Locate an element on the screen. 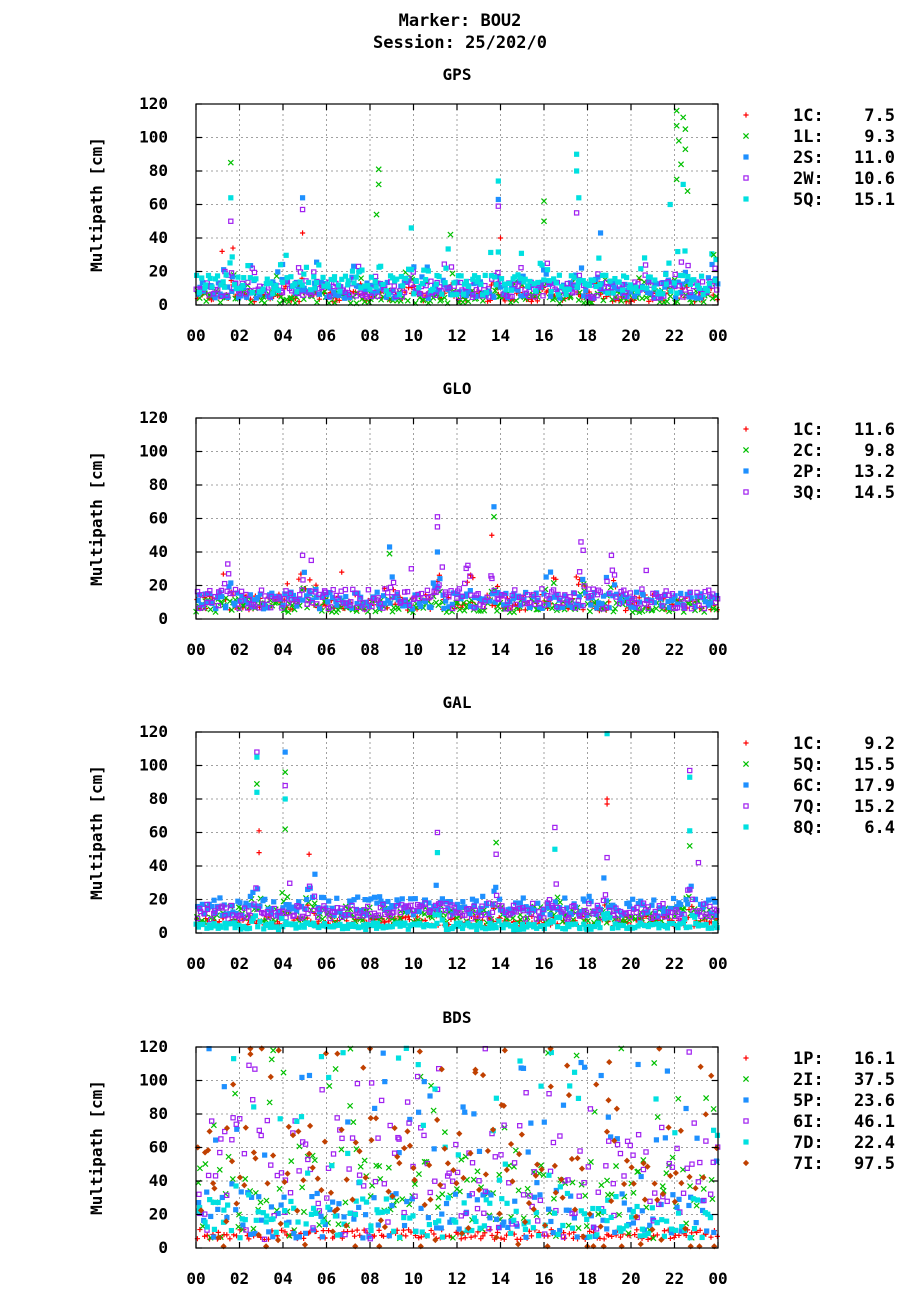  x-tick-label: 02 is located at coordinates (239, 1278).